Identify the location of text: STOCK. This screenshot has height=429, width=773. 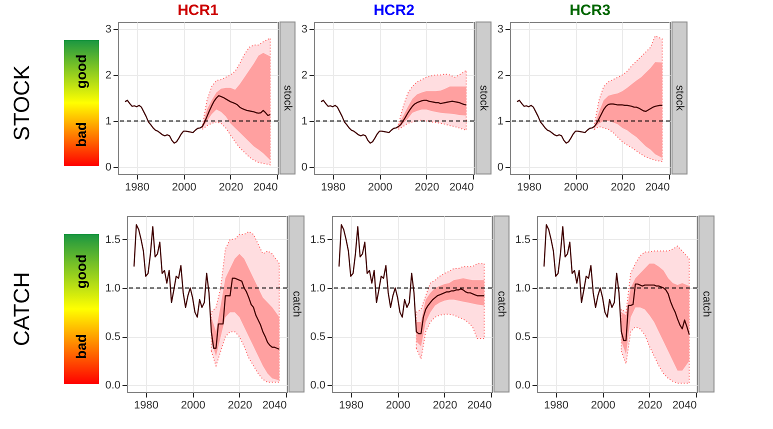
(21, 102).